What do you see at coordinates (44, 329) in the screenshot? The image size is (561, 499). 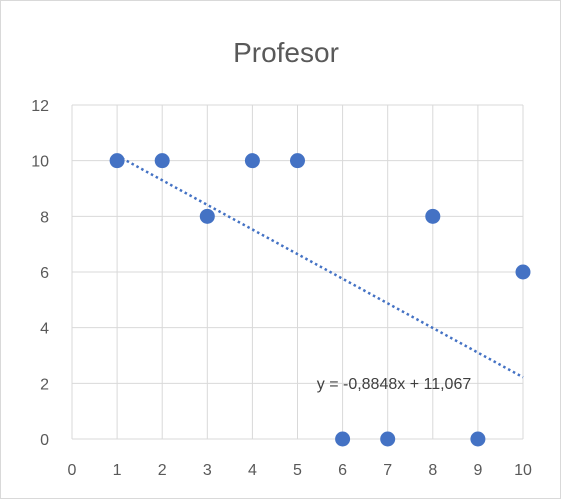 I see `y-tick-label: 4` at bounding box center [44, 329].